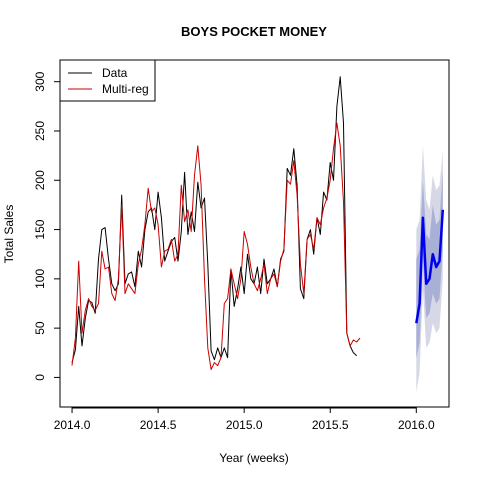 The width and height of the screenshot is (480, 480). What do you see at coordinates (40, 279) in the screenshot?
I see `y-tick-label: 100` at bounding box center [40, 279].